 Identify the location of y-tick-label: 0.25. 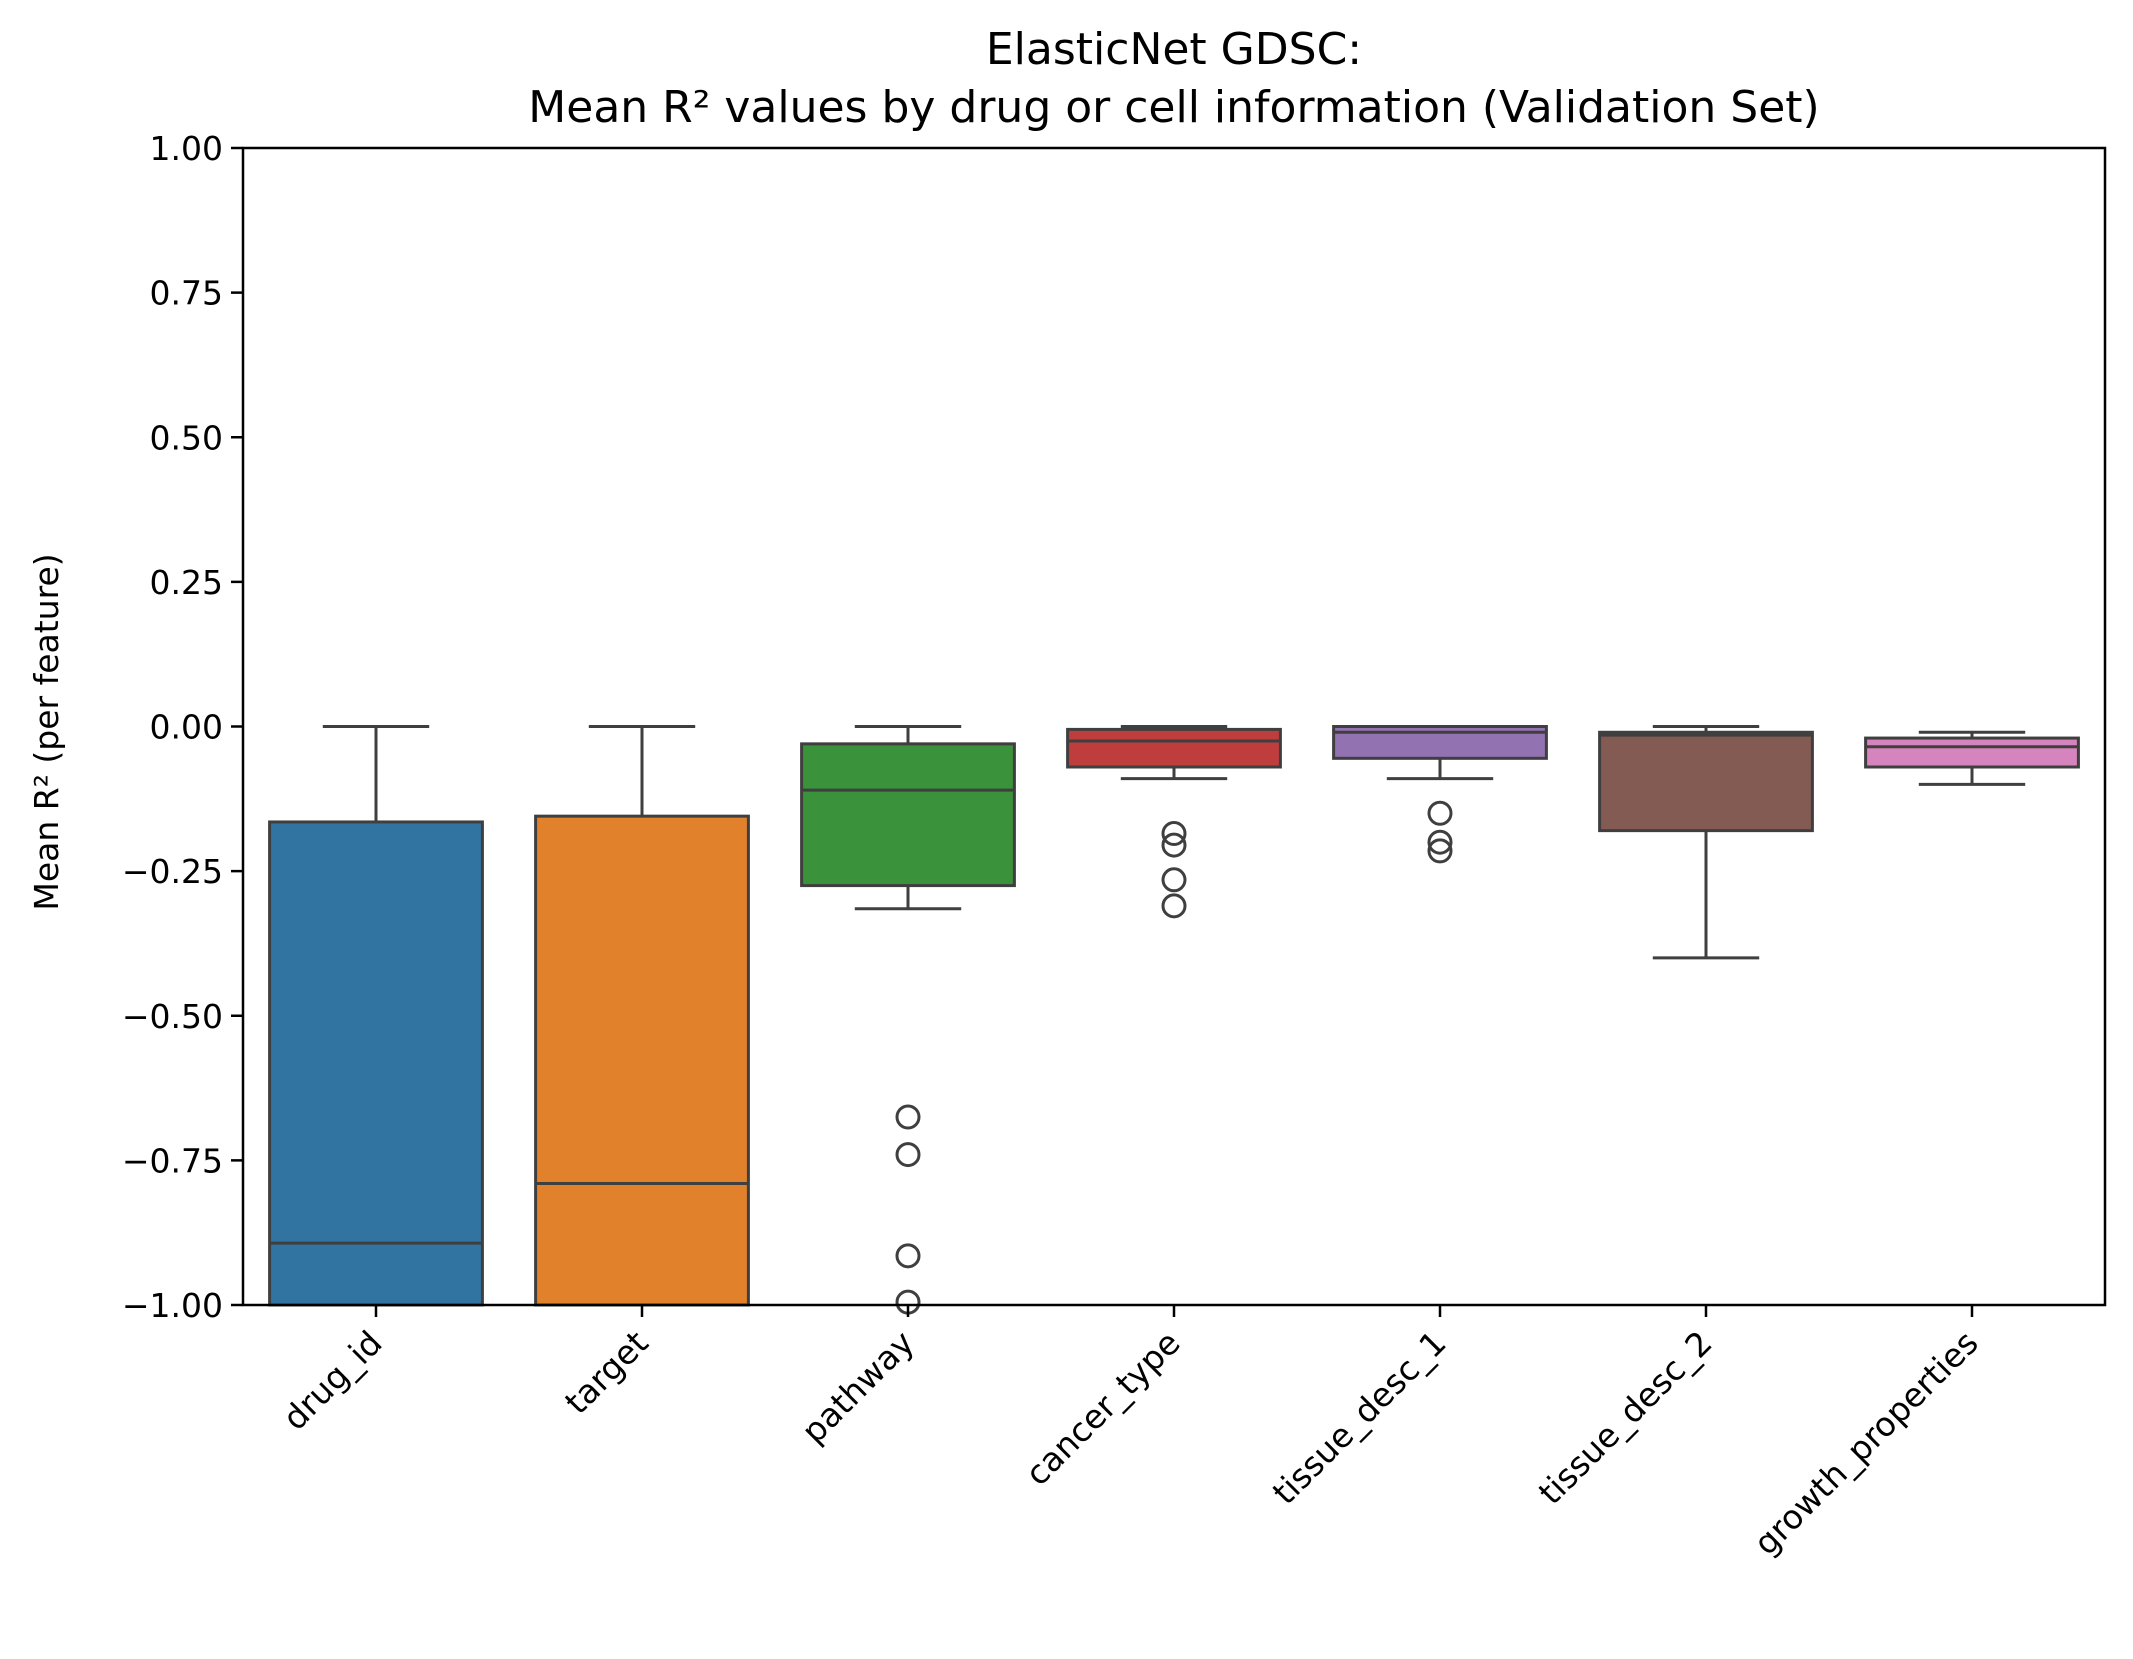
(186, 582).